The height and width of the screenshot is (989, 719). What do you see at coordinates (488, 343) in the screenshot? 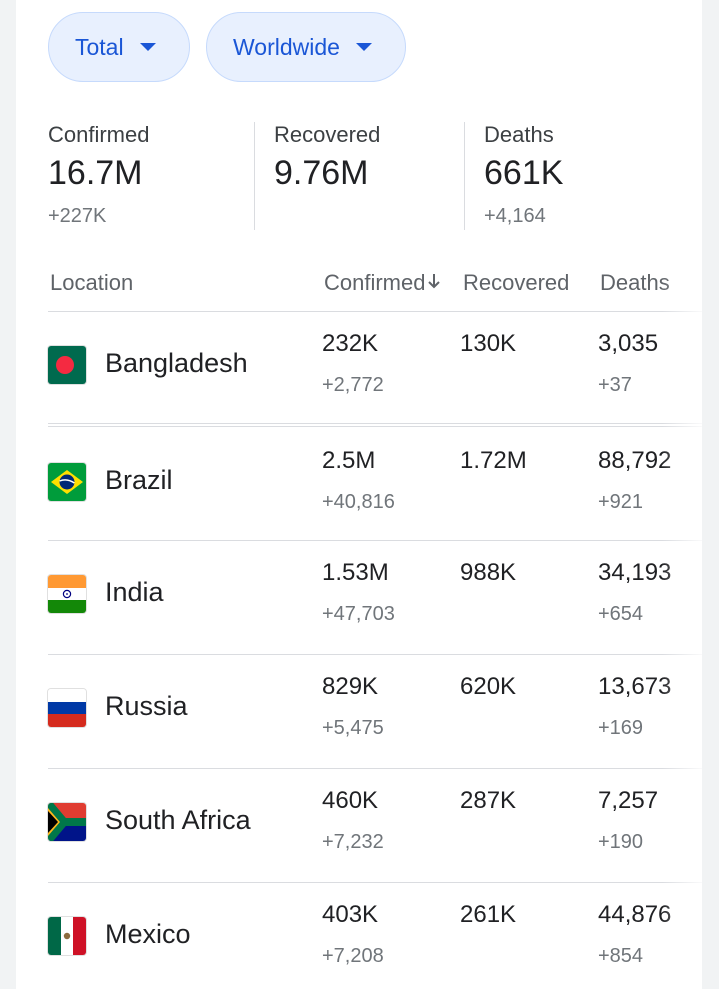
I see `recovered-value: 130K` at bounding box center [488, 343].